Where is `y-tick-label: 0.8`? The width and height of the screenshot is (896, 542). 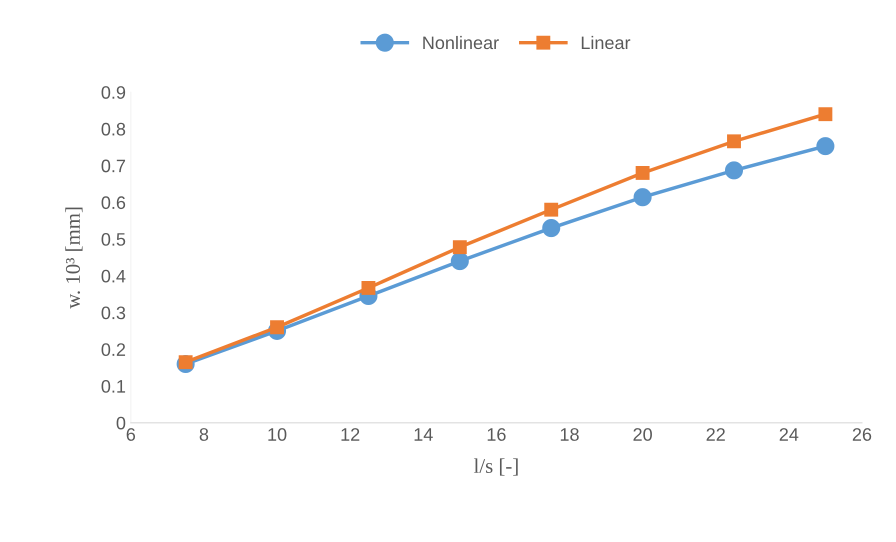 y-tick-label: 0.8 is located at coordinates (114, 129).